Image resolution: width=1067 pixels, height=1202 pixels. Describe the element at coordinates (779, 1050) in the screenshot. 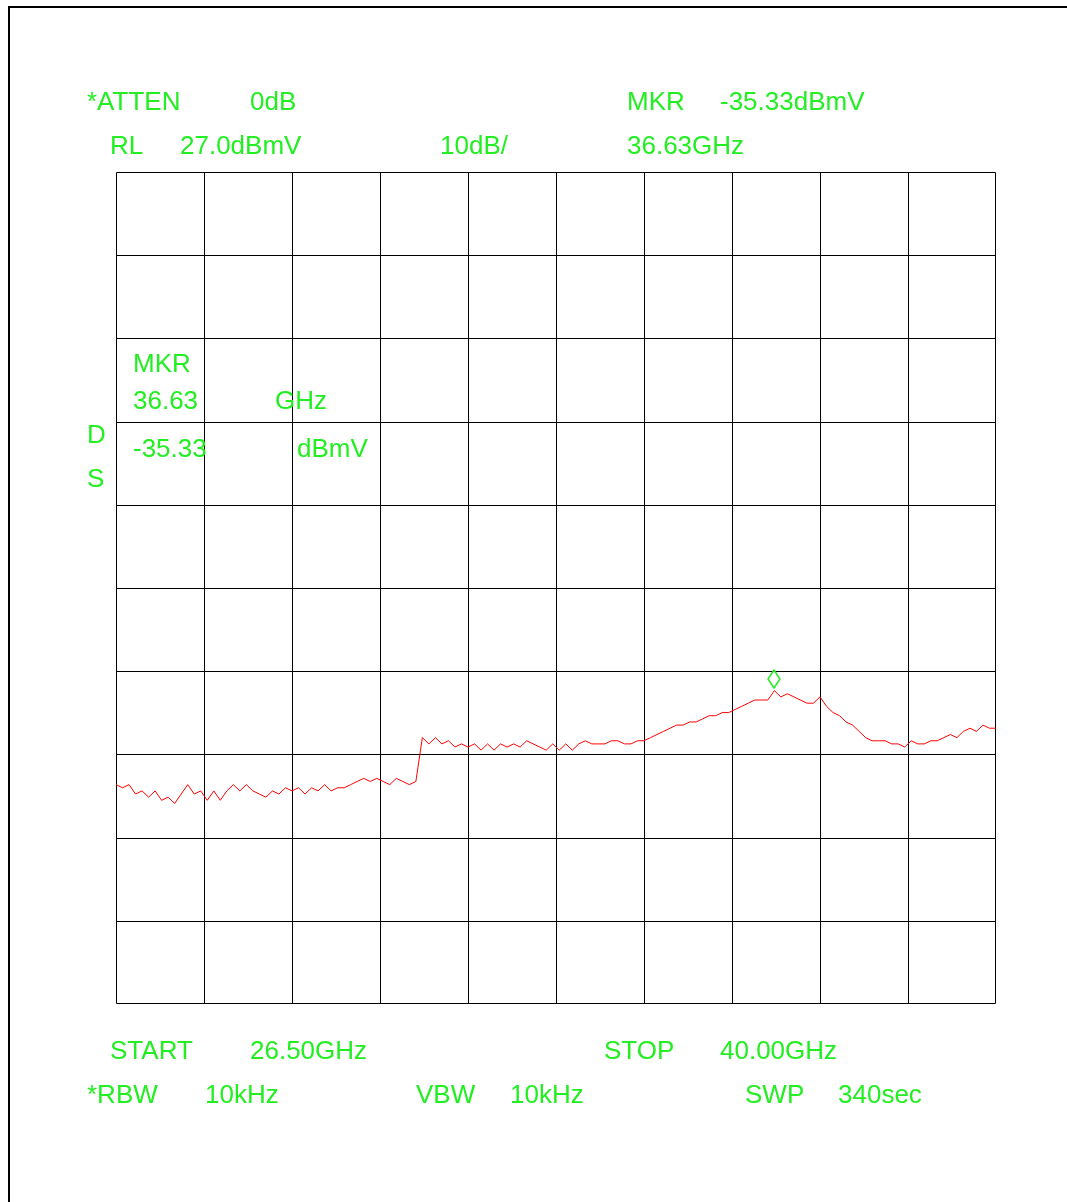

I see `text: 40.00GHz` at that location.